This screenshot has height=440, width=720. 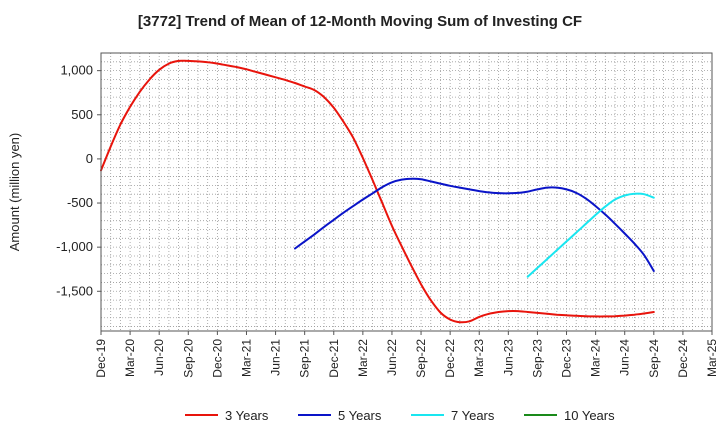 What do you see at coordinates (474, 224) in the screenshot?
I see `series-line-5-years` at bounding box center [474, 224].